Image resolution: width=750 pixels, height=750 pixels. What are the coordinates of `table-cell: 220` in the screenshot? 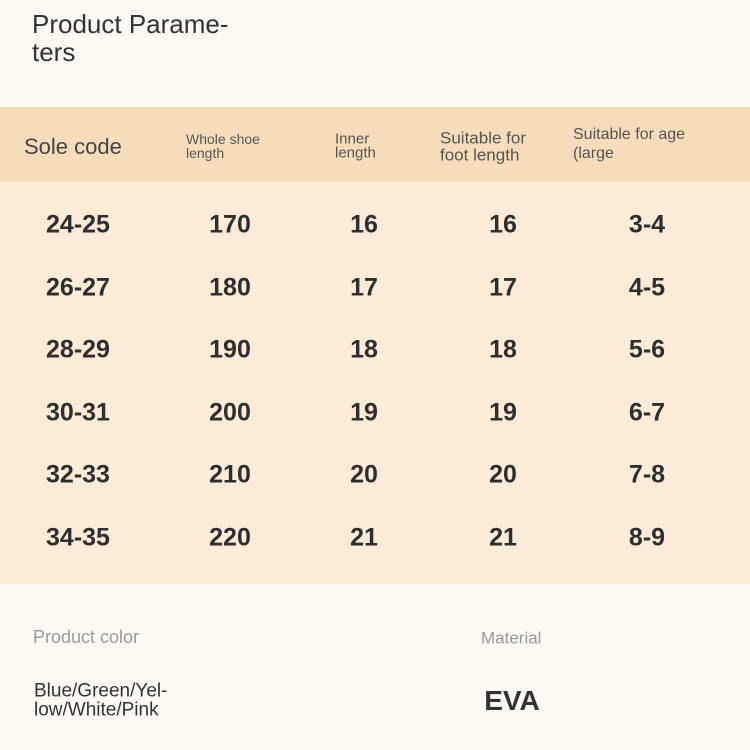 It's located at (230, 537).